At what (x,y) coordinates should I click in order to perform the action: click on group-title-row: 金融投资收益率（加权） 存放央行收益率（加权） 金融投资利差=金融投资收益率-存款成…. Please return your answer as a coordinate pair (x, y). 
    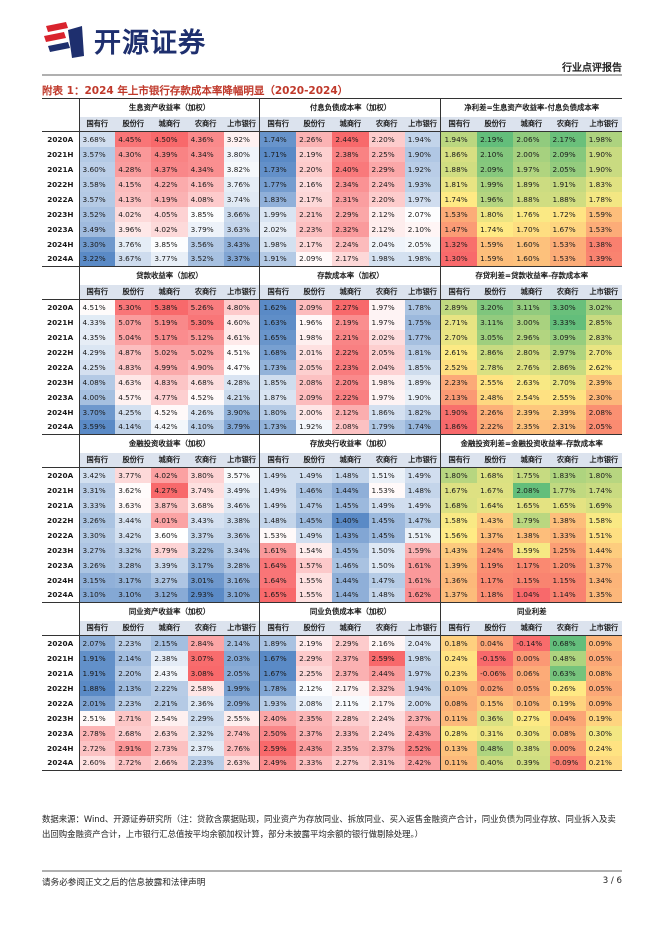
    Looking at the image, I should click on (332, 443).